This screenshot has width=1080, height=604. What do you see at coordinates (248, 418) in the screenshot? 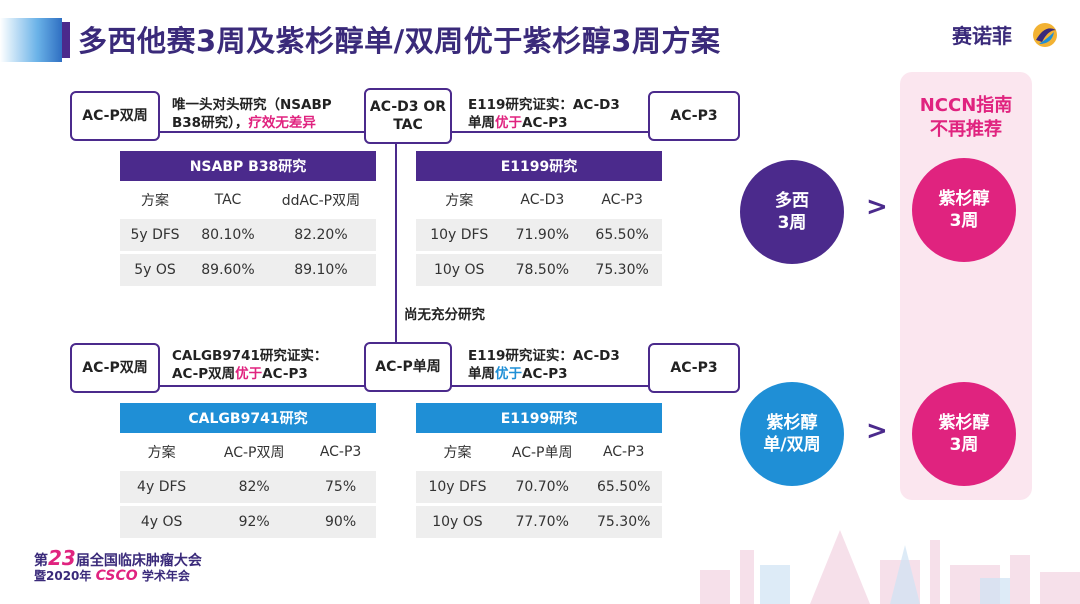
I see `table-title: CALGB9741研究` at bounding box center [248, 418].